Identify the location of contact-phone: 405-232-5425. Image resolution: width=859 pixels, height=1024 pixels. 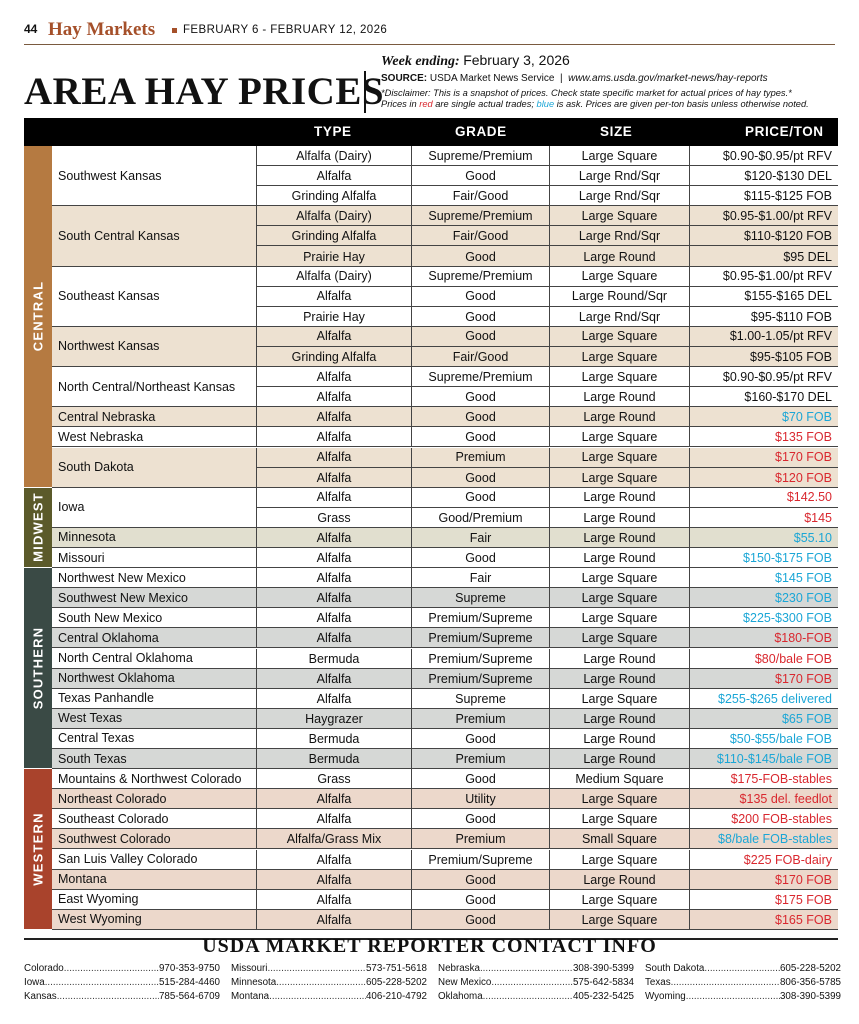
(603, 996).